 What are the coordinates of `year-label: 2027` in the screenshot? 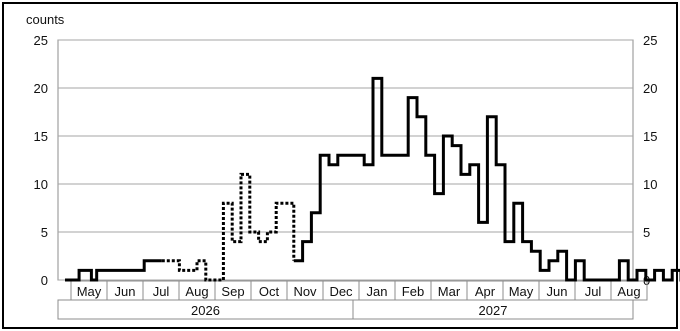 It's located at (493, 310).